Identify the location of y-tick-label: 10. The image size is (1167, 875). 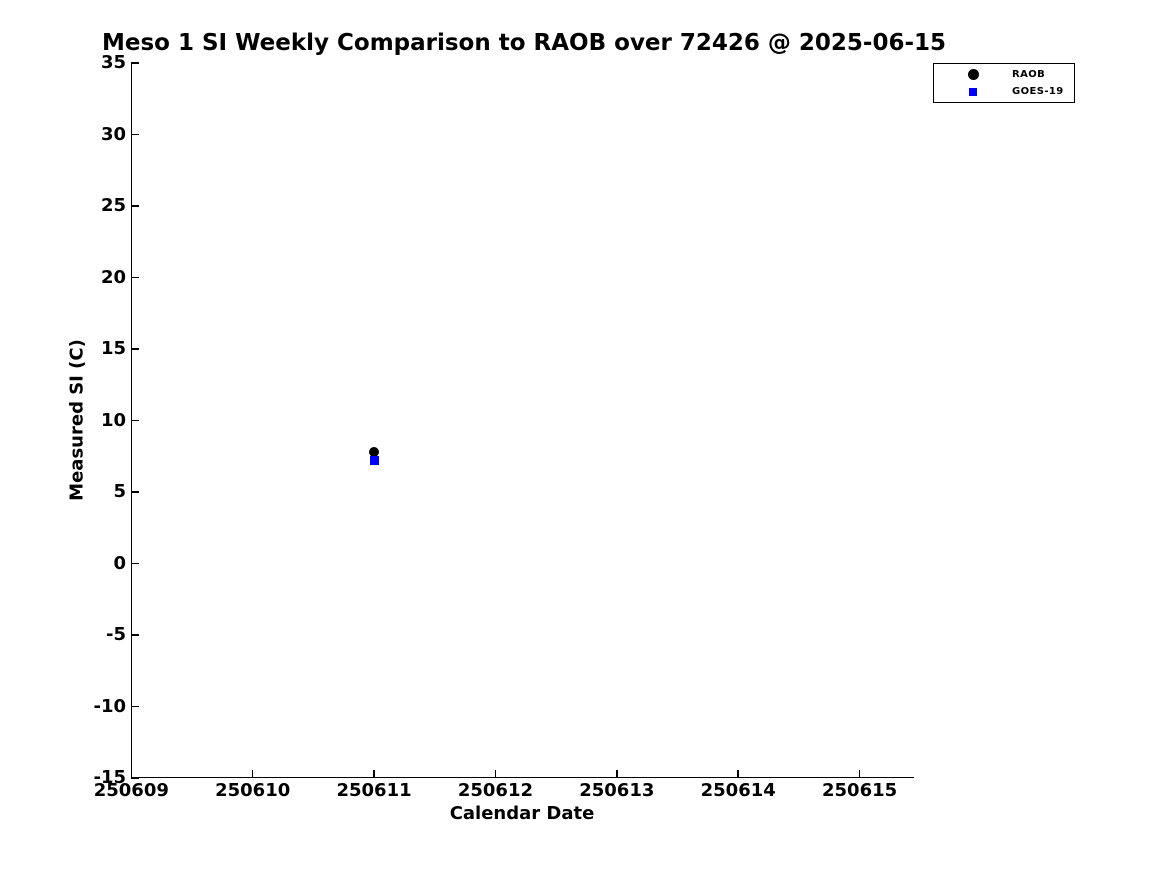
(113, 420).